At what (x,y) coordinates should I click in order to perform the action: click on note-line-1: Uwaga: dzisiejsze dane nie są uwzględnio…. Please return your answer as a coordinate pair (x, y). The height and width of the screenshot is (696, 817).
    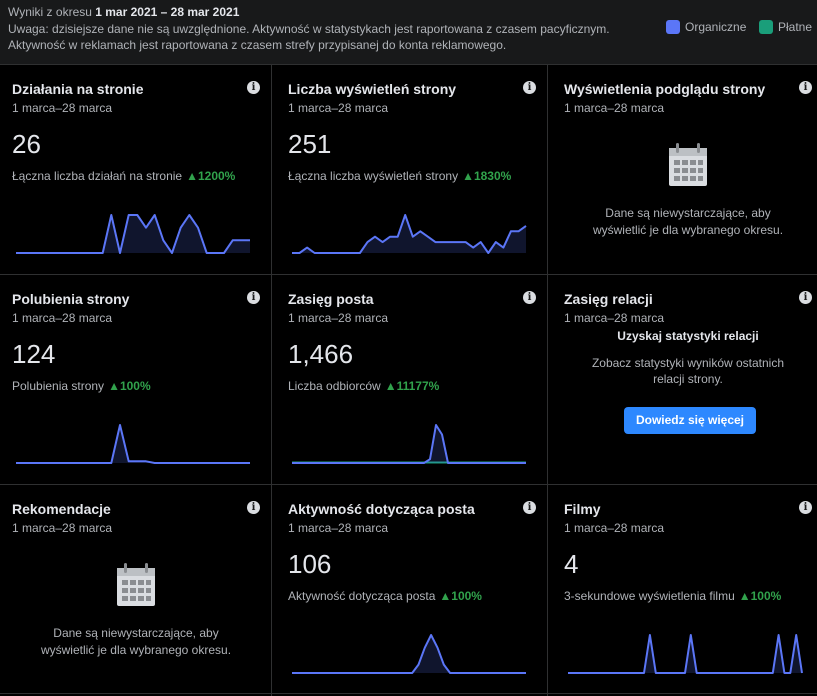
    Looking at the image, I should click on (309, 29).